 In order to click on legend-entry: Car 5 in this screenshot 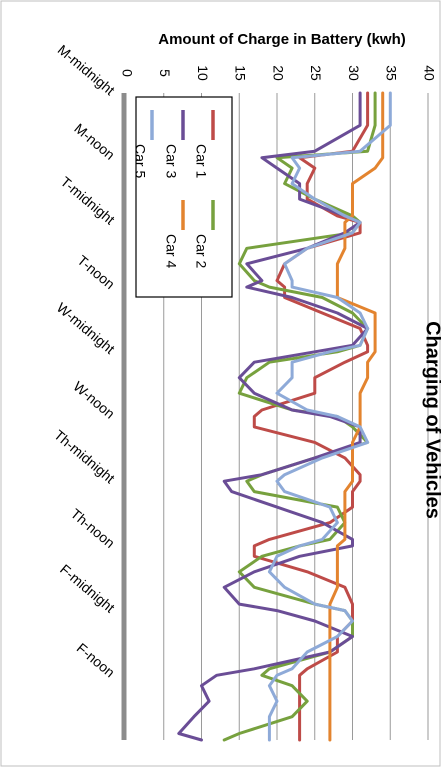, I will do `click(140, 161)`.